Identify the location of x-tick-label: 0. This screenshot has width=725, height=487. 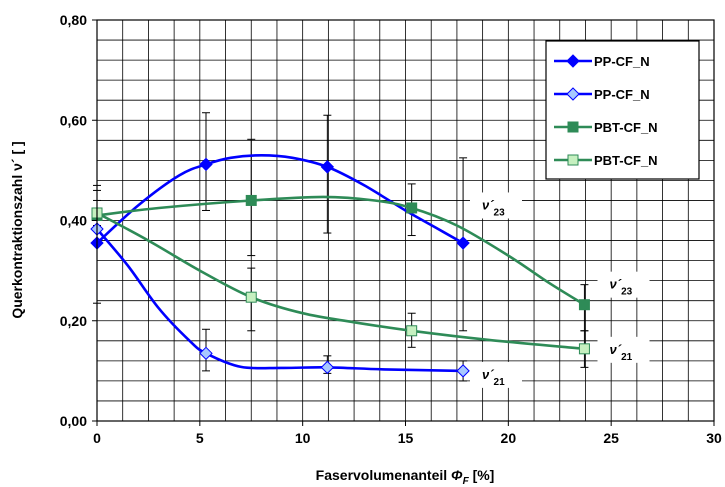
(97, 438).